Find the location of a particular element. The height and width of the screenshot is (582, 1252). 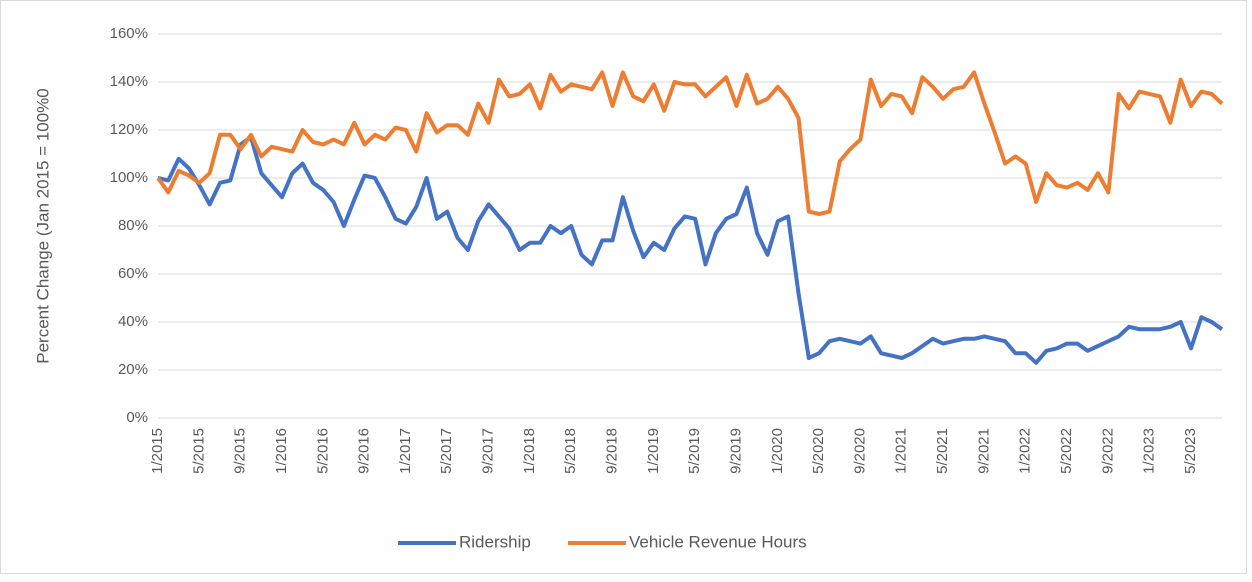

y-tick-label: 60% is located at coordinates (133, 273).